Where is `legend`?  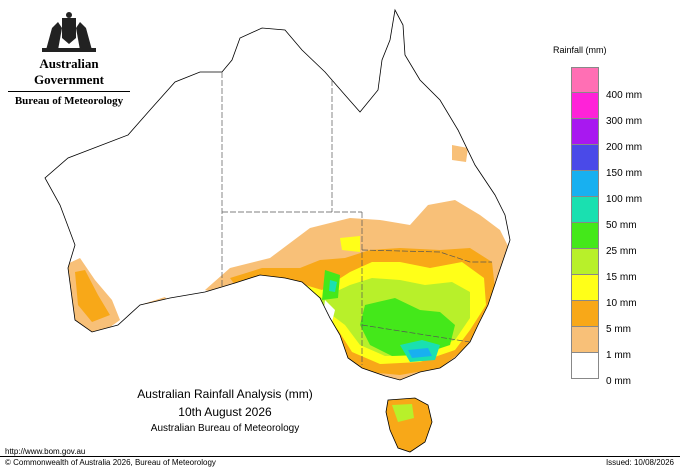 legend is located at coordinates (585, 223).